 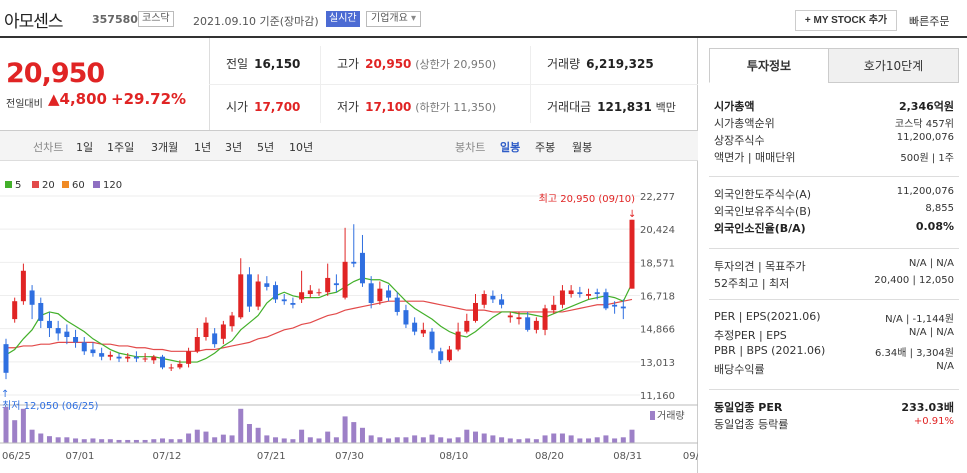 What do you see at coordinates (234, 147) in the screenshot?
I see `period-3y: 3년` at bounding box center [234, 147].